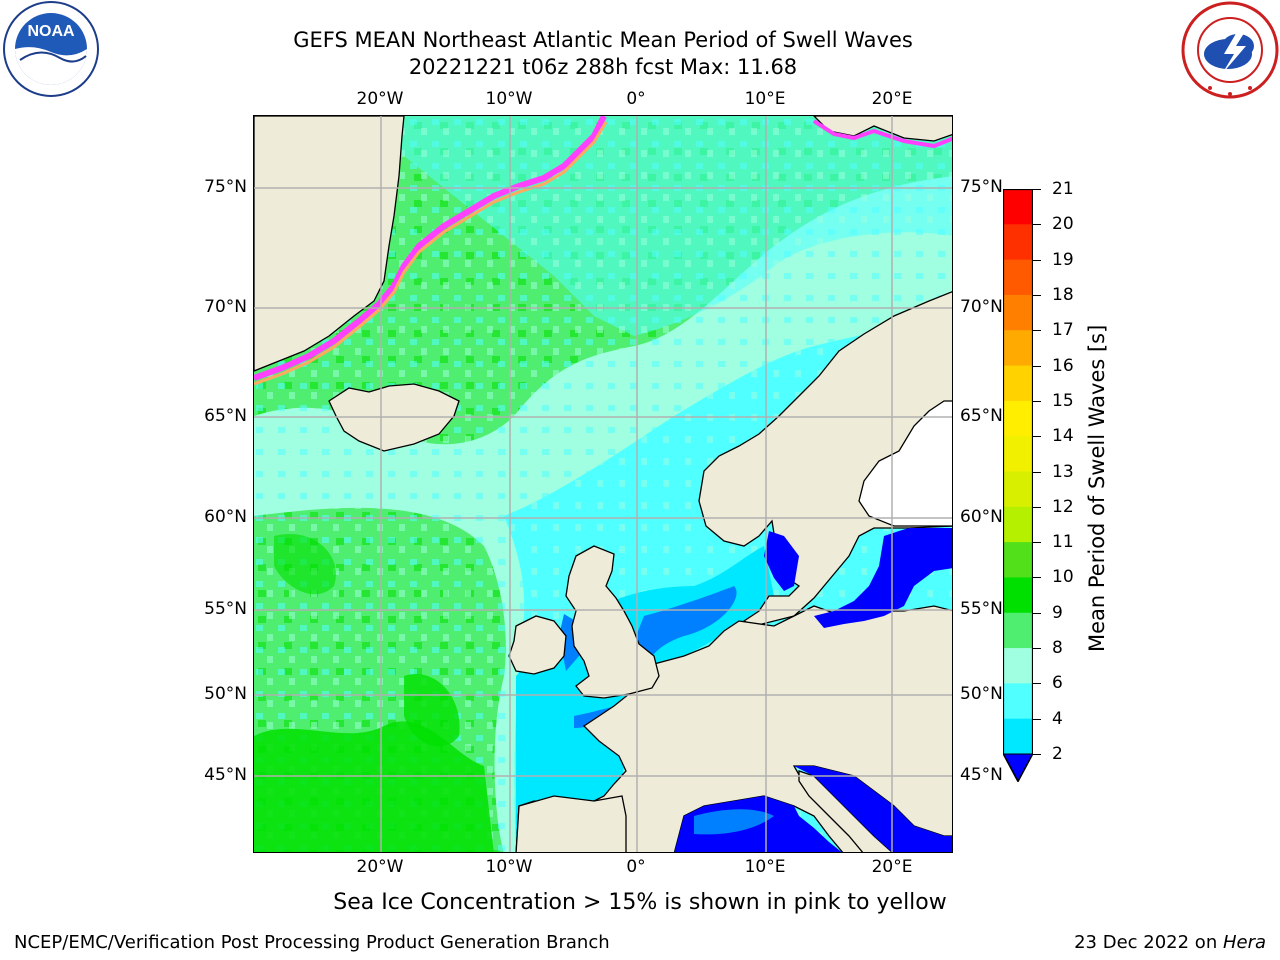 This screenshot has width=1280, height=960. What do you see at coordinates (981, 307) in the screenshot?
I see `lat-tick-right-2: 70°N` at bounding box center [981, 307].